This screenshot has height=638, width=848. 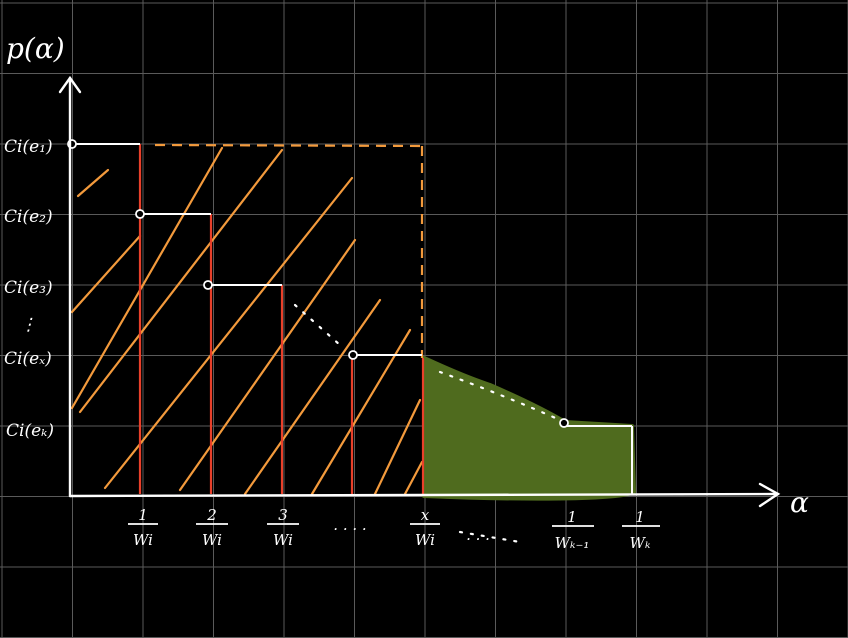 What do you see at coordinates (573, 530) in the screenshot?
I see `x-tick-k-minus-1: 1 Wₖ₋₁` at bounding box center [573, 530].